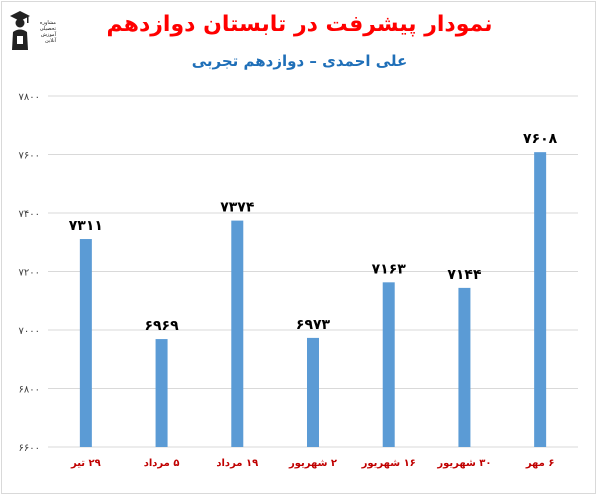 This screenshot has height=497, width=599. I want to click on y-tick-label: ۶۸۰۰, so click(29, 390).